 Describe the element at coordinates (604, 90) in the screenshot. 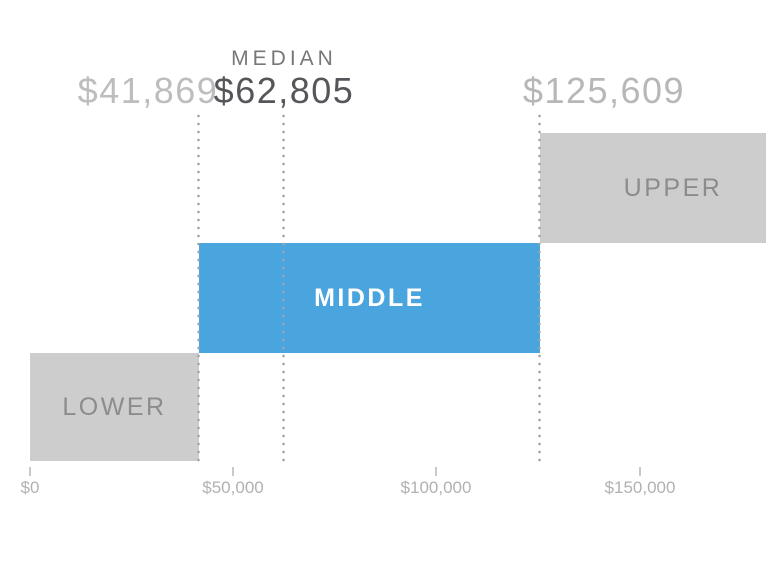

I see `upper-threshold-value: $125,609` at that location.